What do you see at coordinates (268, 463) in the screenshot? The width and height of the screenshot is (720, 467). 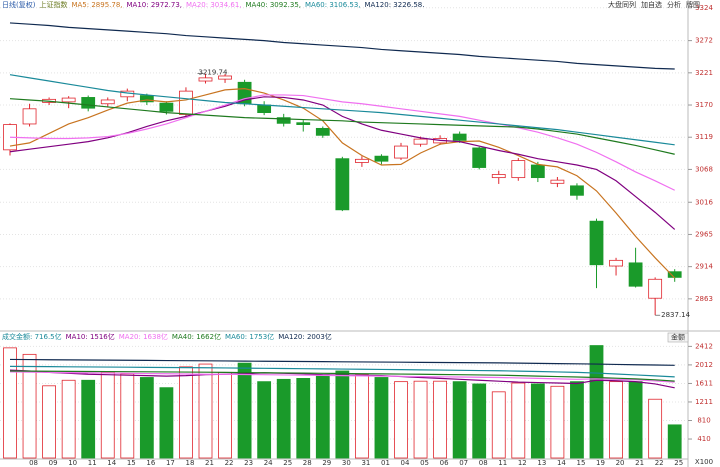 I see `x-tick-label: 24` at bounding box center [268, 463].